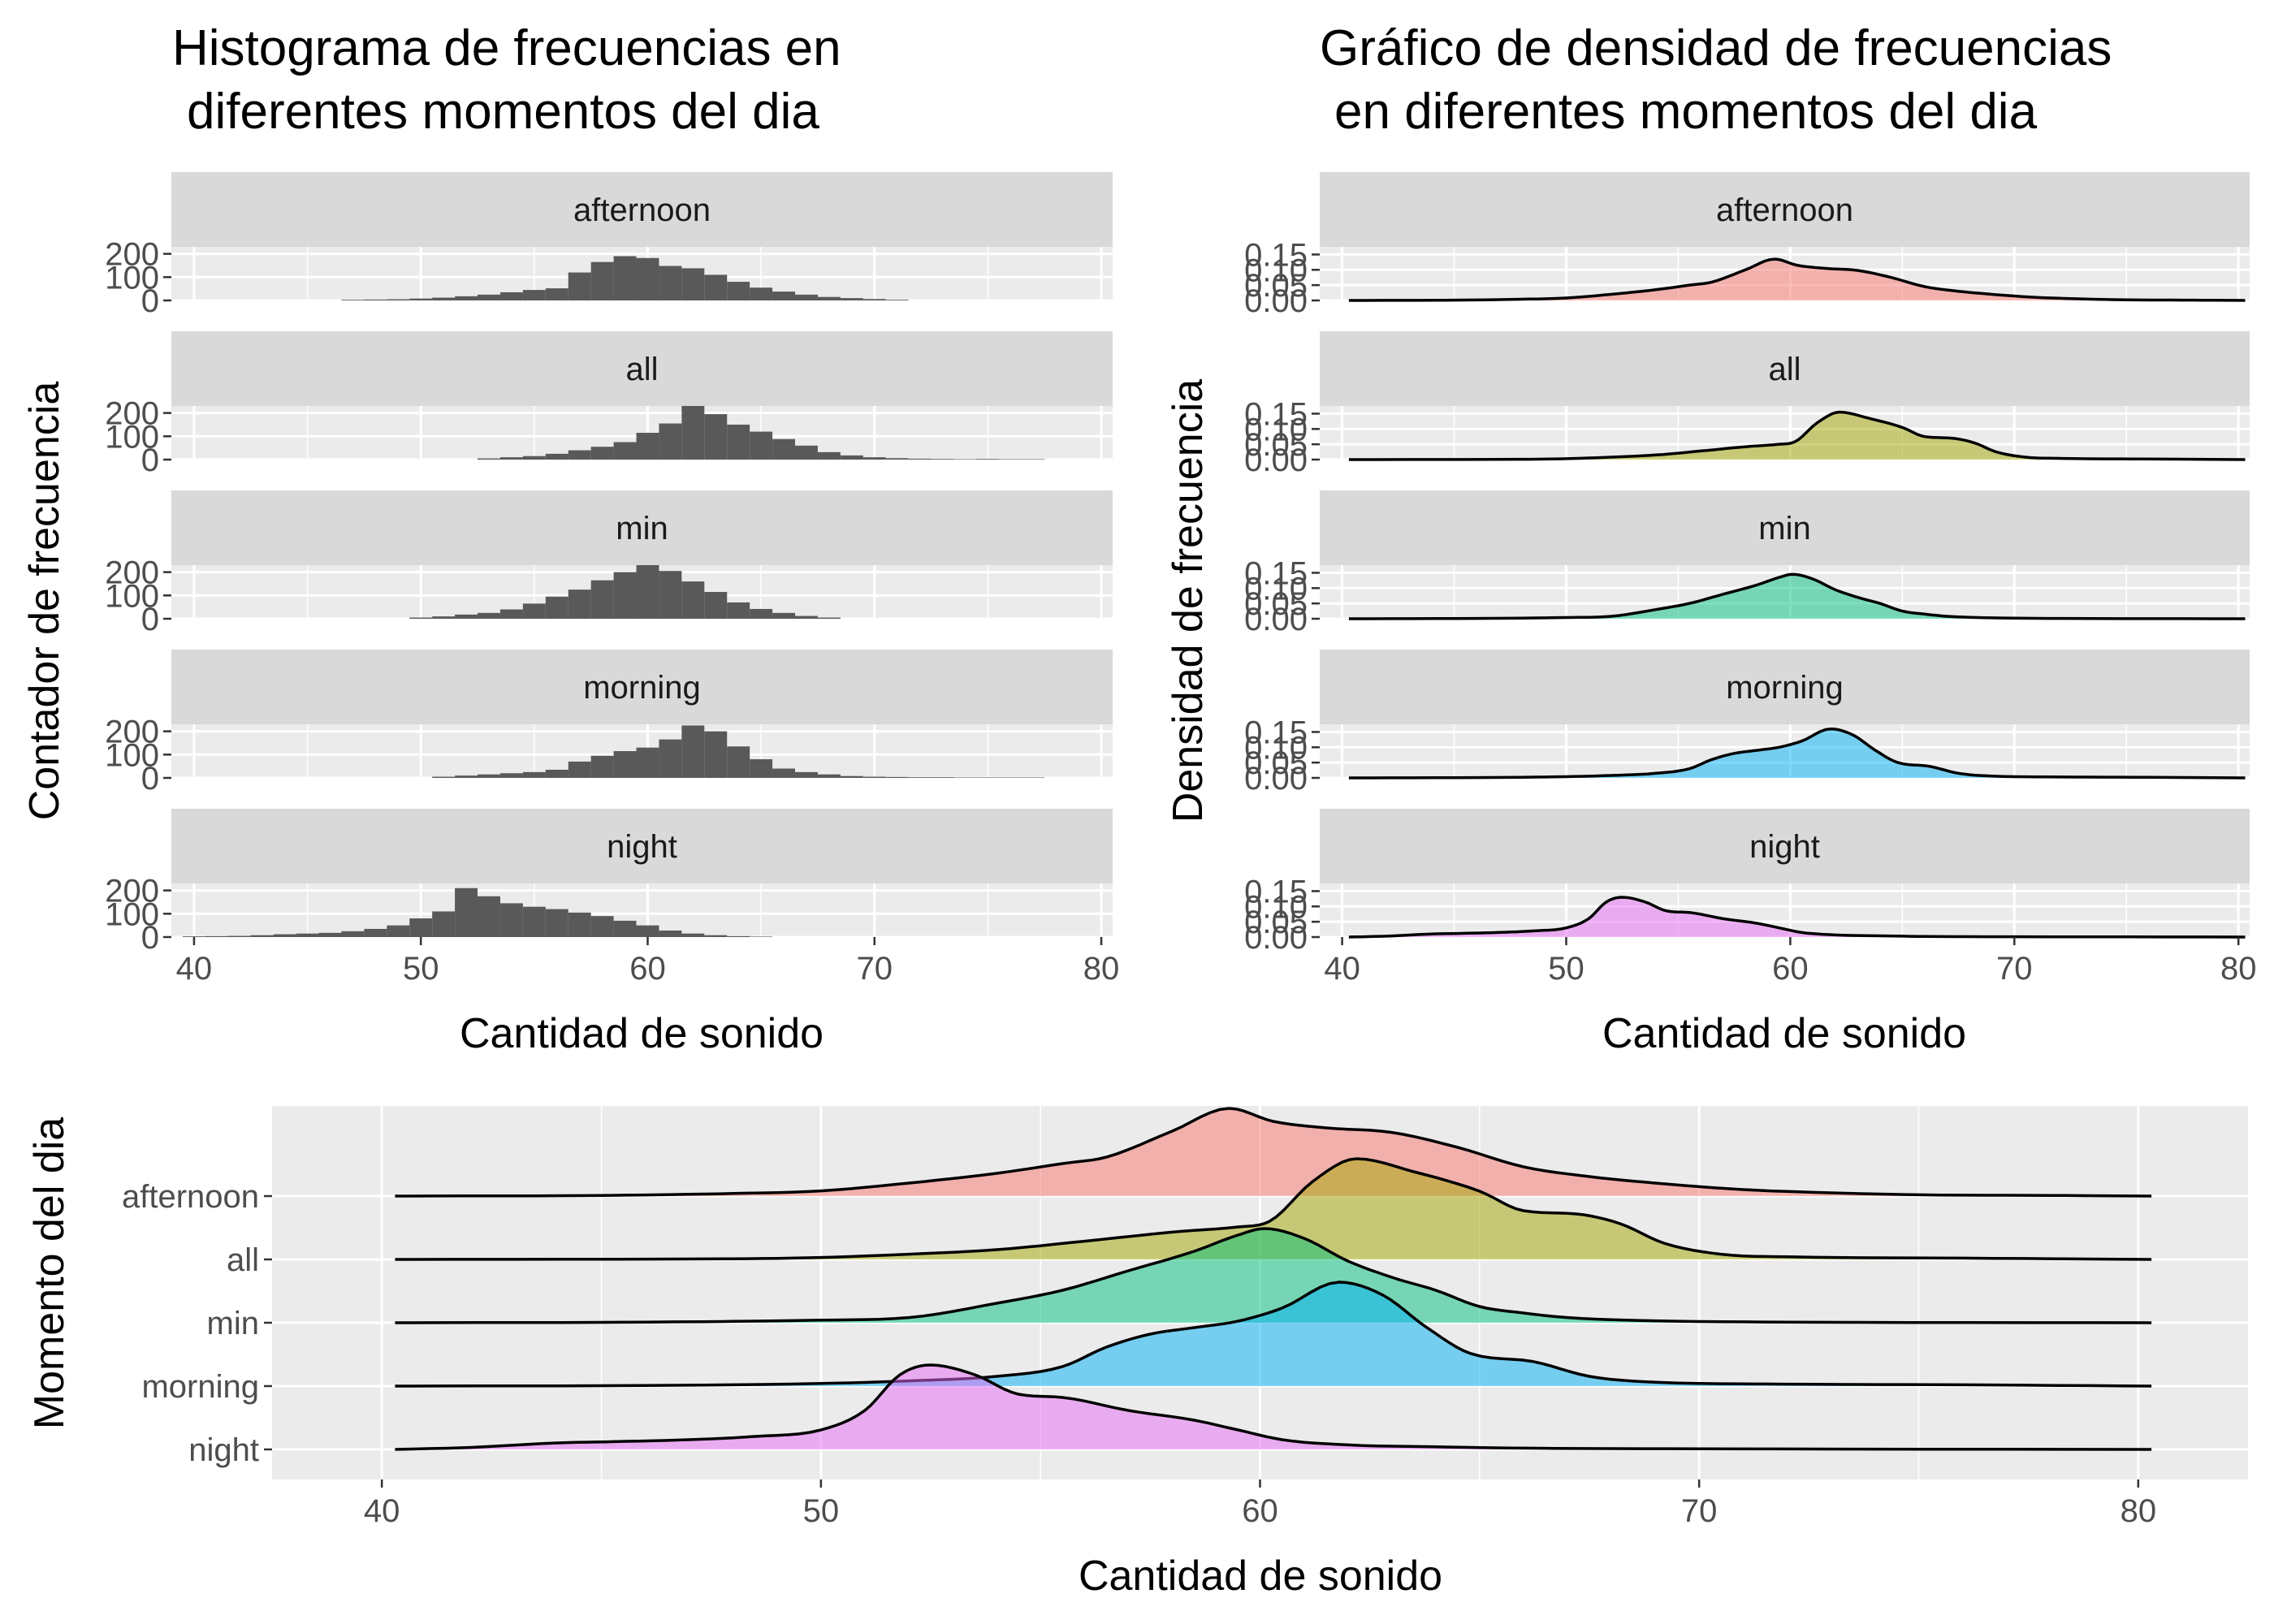 The height and width of the screenshot is (1624, 2274). I want to click on density-line-min, so click(1797, 596).